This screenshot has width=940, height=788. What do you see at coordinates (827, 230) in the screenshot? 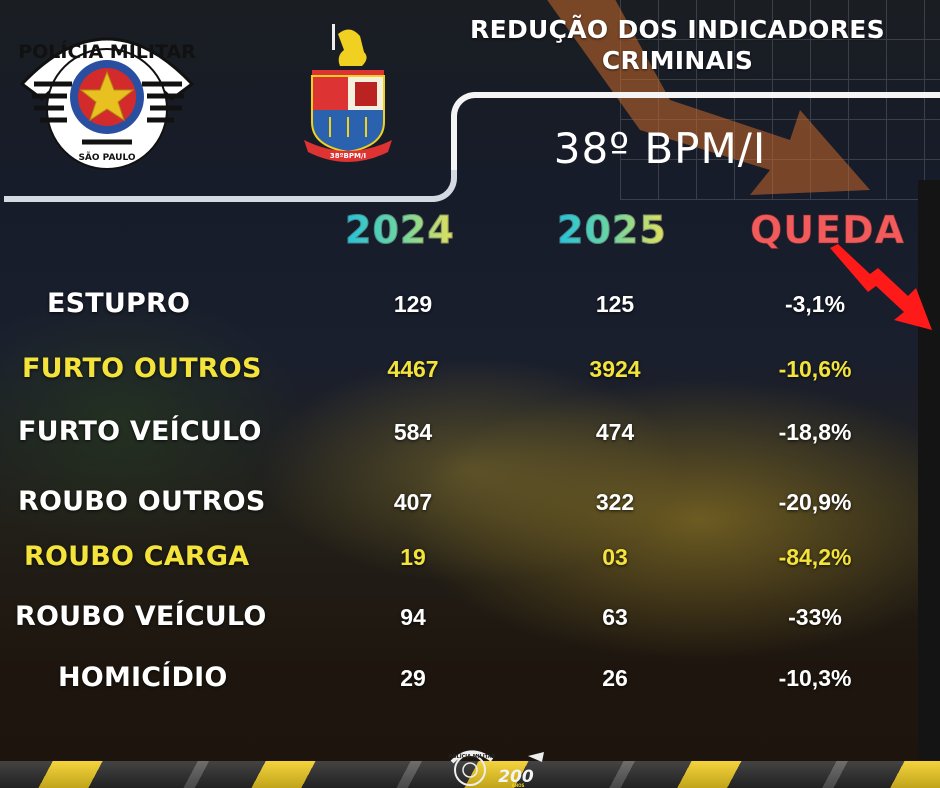
I see `column-header-queda: QUEDA` at bounding box center [827, 230].